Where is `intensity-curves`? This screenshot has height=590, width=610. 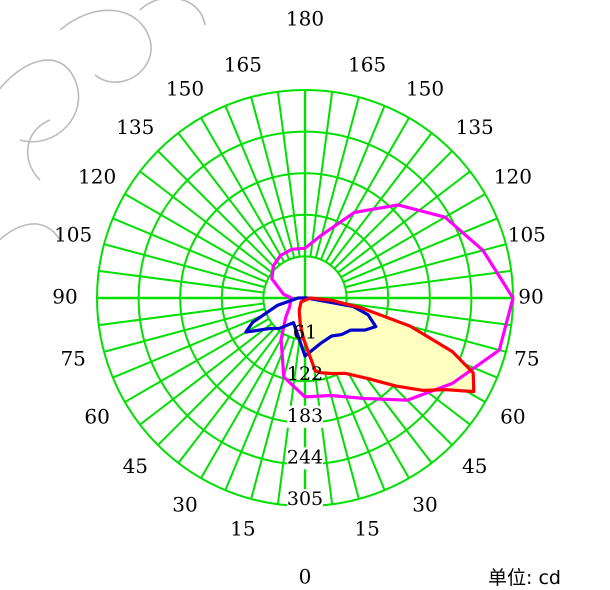 intensity-curves is located at coordinates (379, 302).